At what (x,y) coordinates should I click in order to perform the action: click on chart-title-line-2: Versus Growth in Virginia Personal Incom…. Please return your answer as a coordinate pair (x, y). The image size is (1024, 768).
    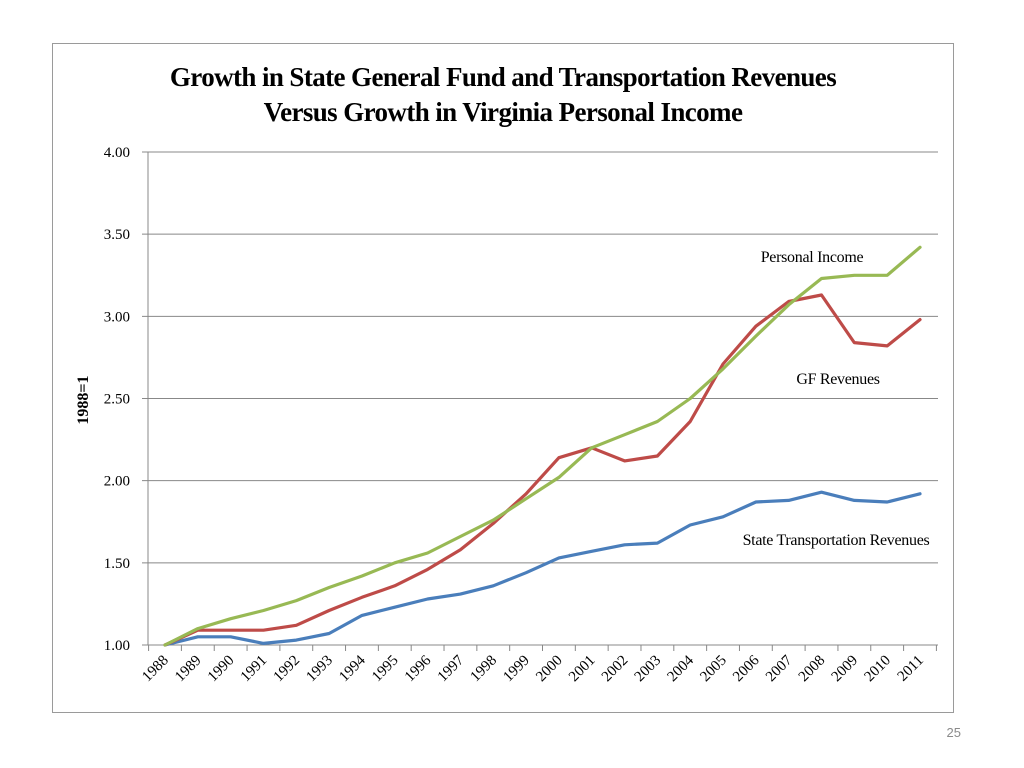
    Looking at the image, I should click on (503, 112).